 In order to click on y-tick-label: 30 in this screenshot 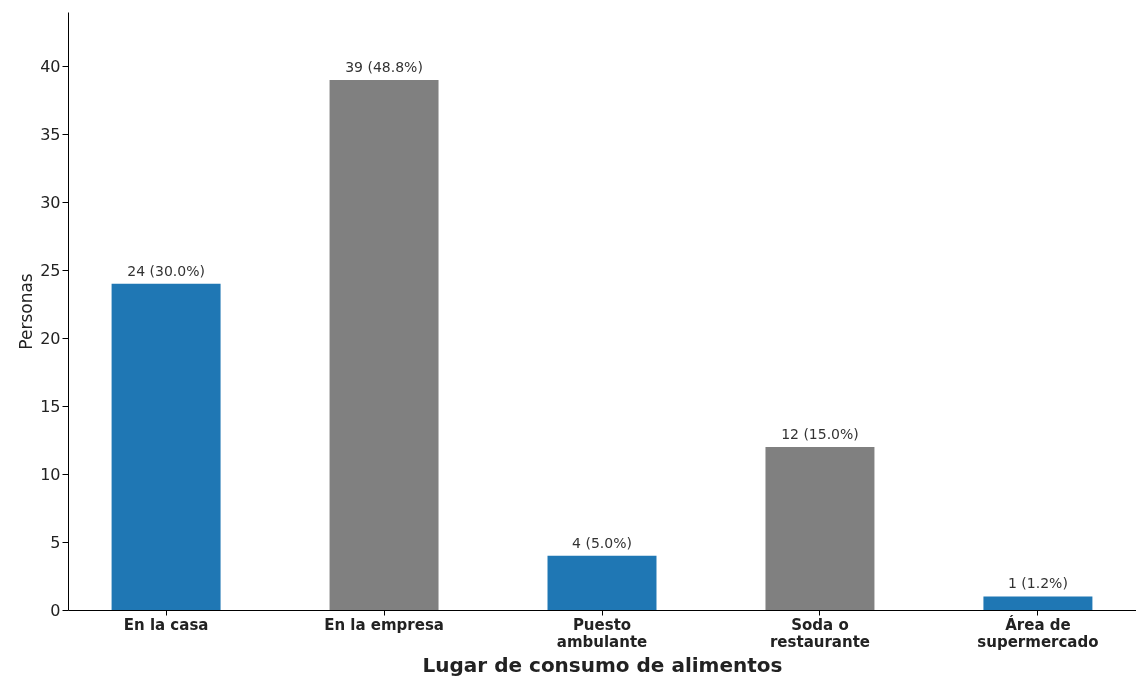, I will do `click(50, 202)`.